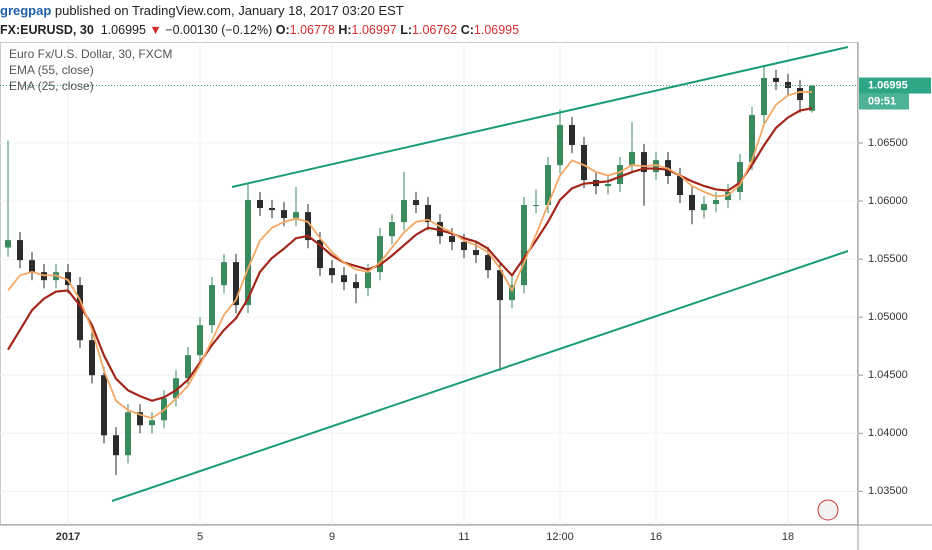 Image resolution: width=932 pixels, height=550 pixels. What do you see at coordinates (888, 491) in the screenshot?
I see `y-tick-label: 1.03500` at bounding box center [888, 491].